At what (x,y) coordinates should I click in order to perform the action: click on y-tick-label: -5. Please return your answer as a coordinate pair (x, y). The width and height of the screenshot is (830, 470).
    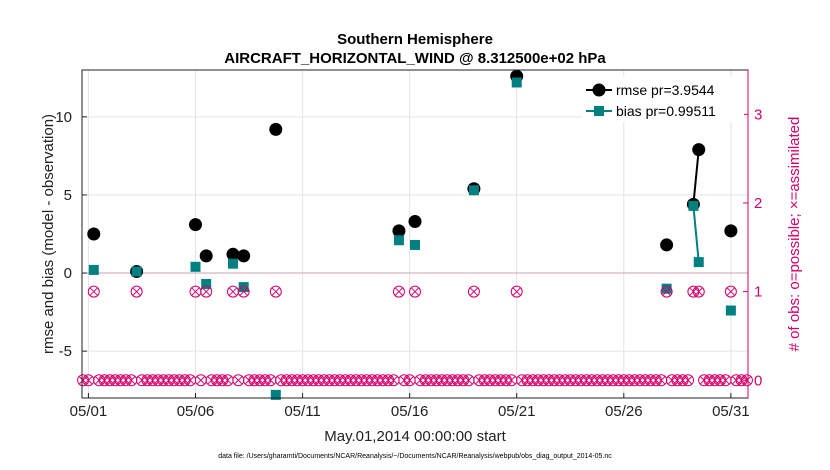
    Looking at the image, I should click on (65, 351).